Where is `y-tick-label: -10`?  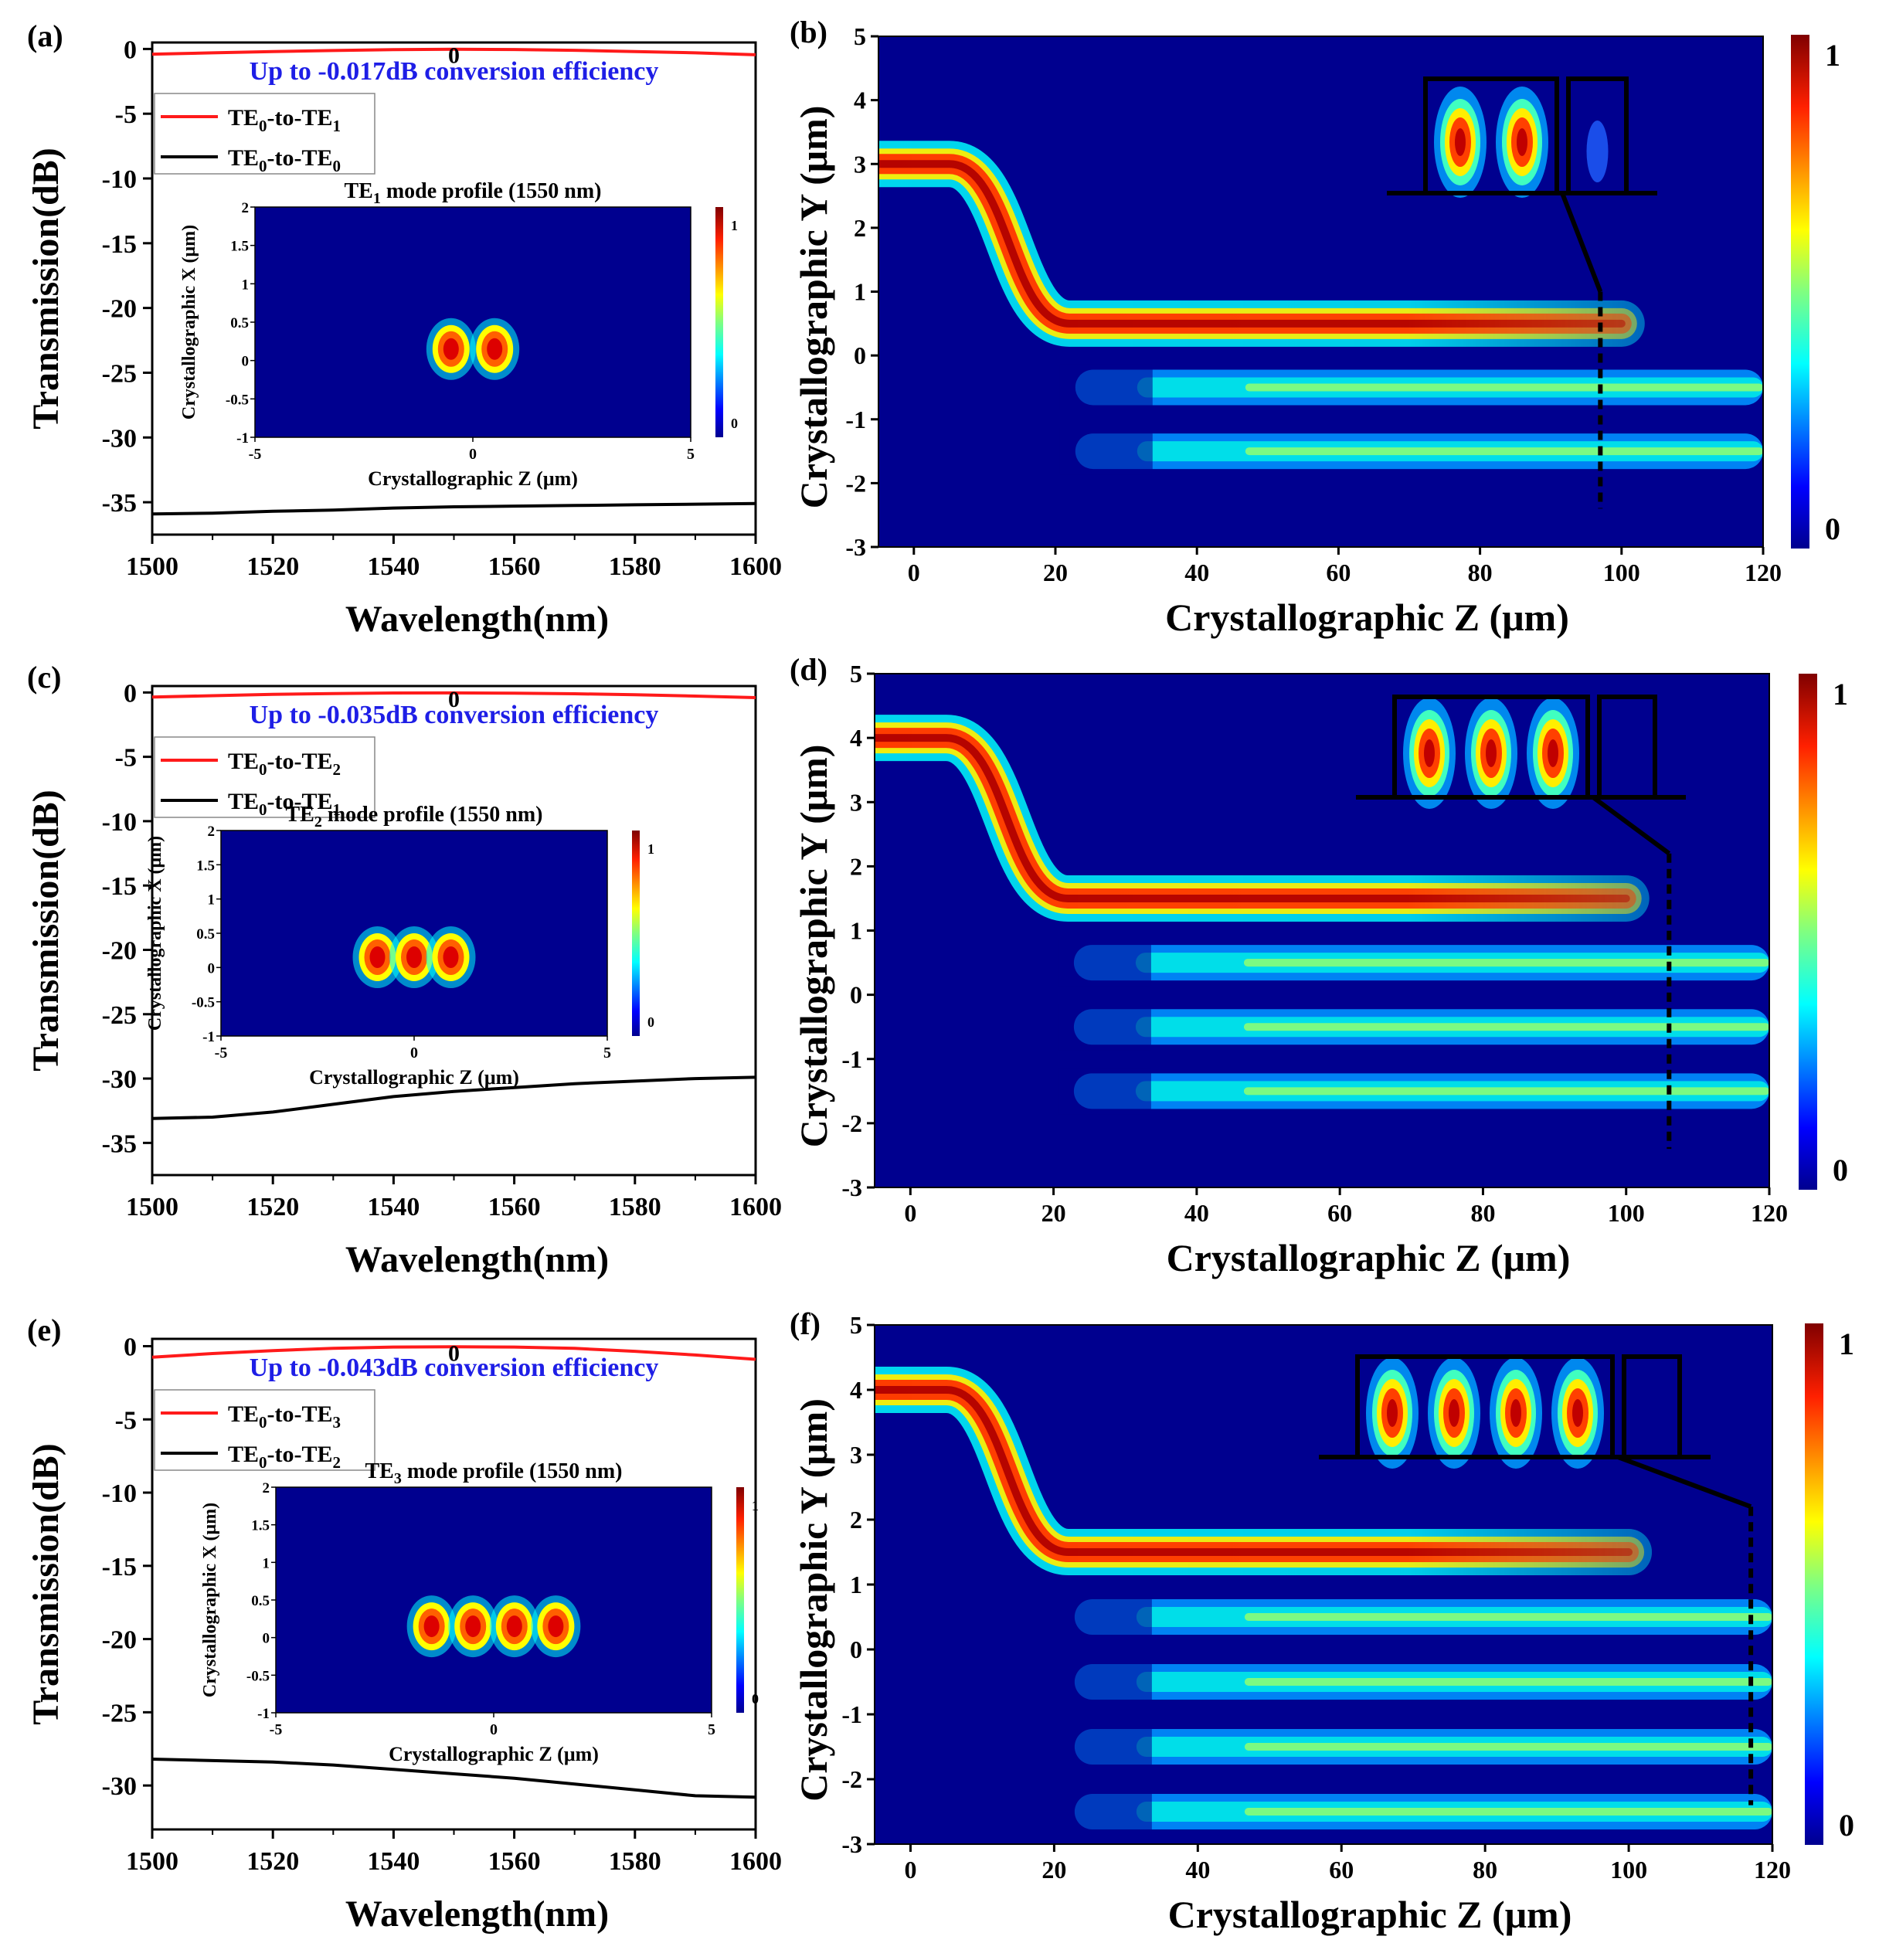 y-tick-label: -10 is located at coordinates (119, 1494).